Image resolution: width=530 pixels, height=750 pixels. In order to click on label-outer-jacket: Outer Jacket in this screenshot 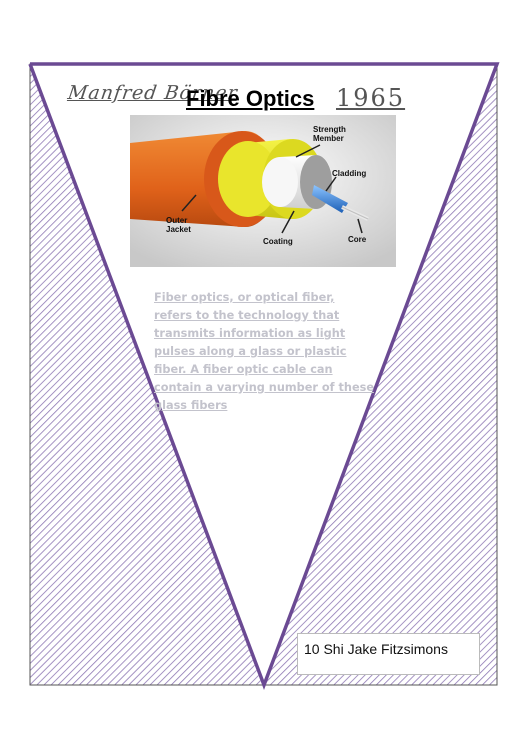, I will do `click(178, 225)`.